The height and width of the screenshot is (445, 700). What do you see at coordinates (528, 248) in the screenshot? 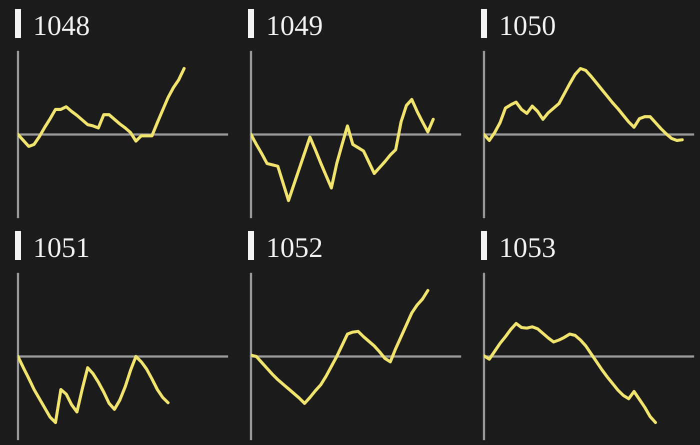
I see `chart-title: 1053` at bounding box center [528, 248].